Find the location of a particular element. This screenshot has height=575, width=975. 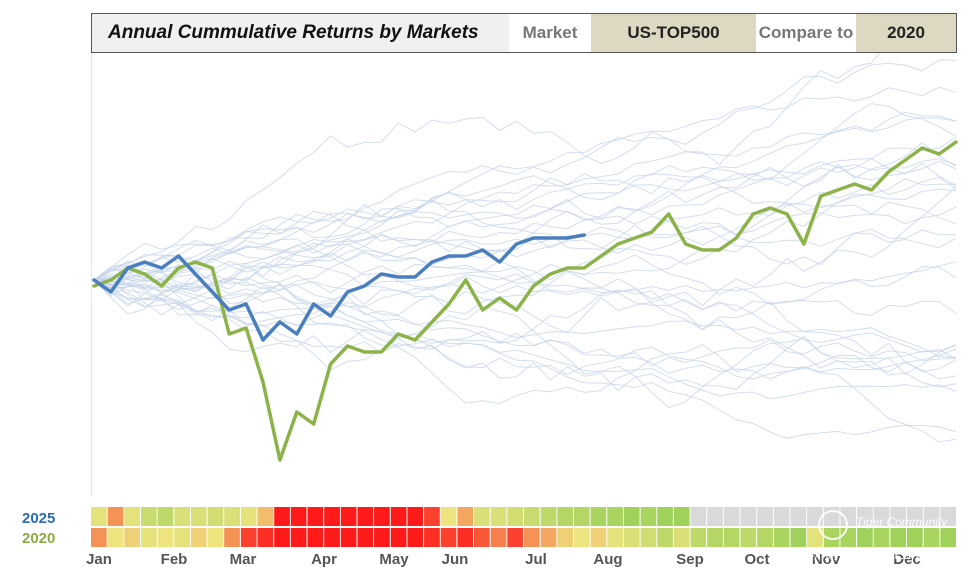

tiger-logo-icon is located at coordinates (833, 525).